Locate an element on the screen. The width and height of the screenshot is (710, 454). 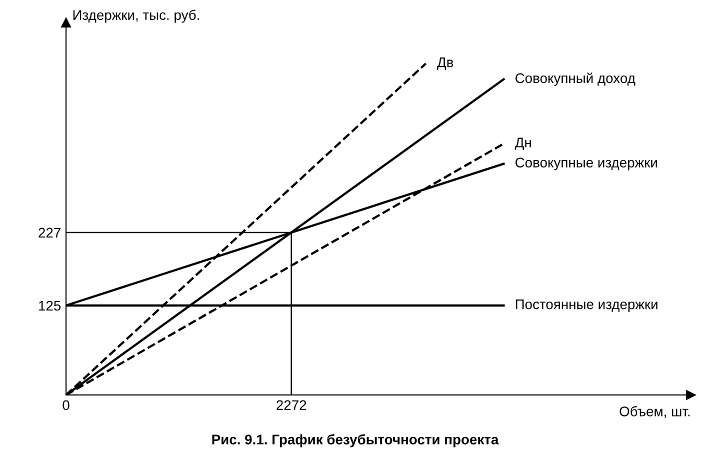
y-tick-label: 227 is located at coordinates (49, 233).